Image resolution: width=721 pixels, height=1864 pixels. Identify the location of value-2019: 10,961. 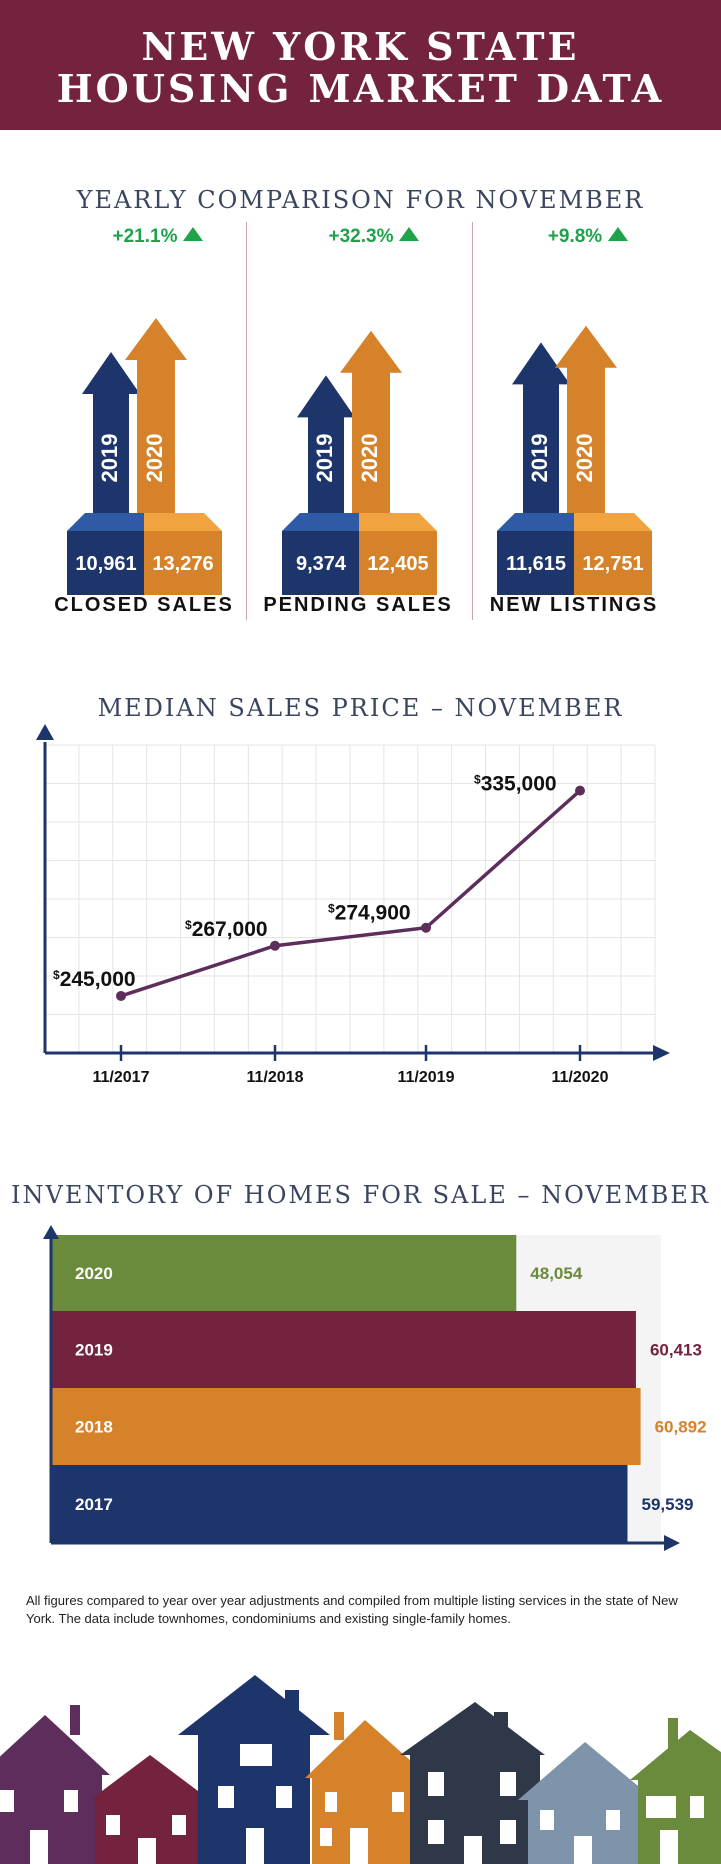
(105, 564).